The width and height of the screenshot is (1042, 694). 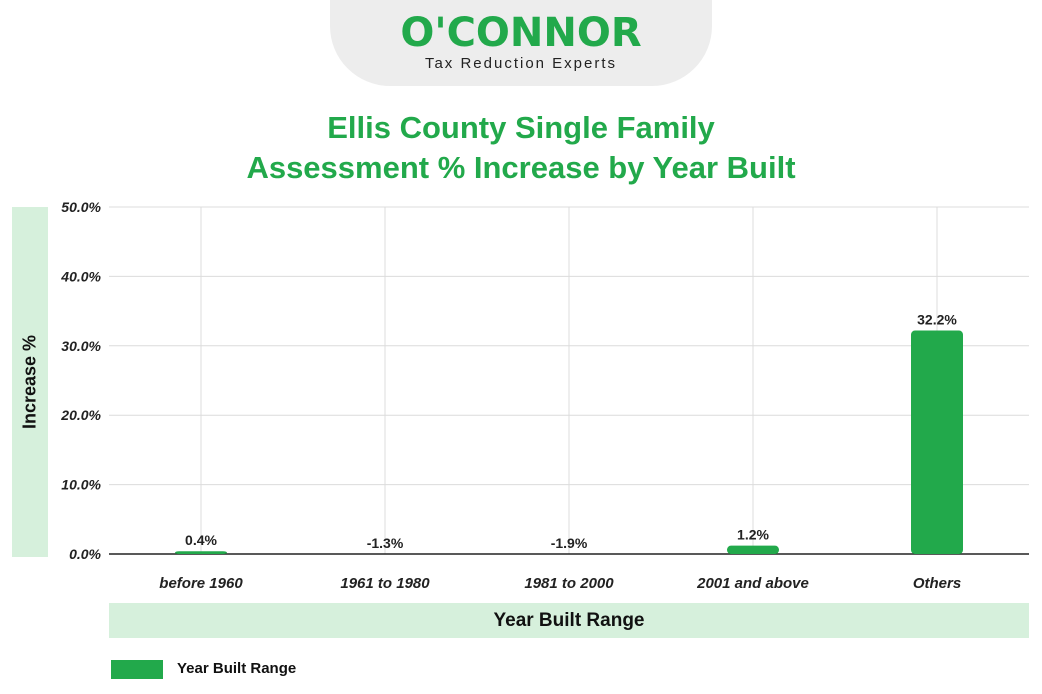 What do you see at coordinates (80, 415) in the screenshot?
I see `y-tick-label: 20.0%` at bounding box center [80, 415].